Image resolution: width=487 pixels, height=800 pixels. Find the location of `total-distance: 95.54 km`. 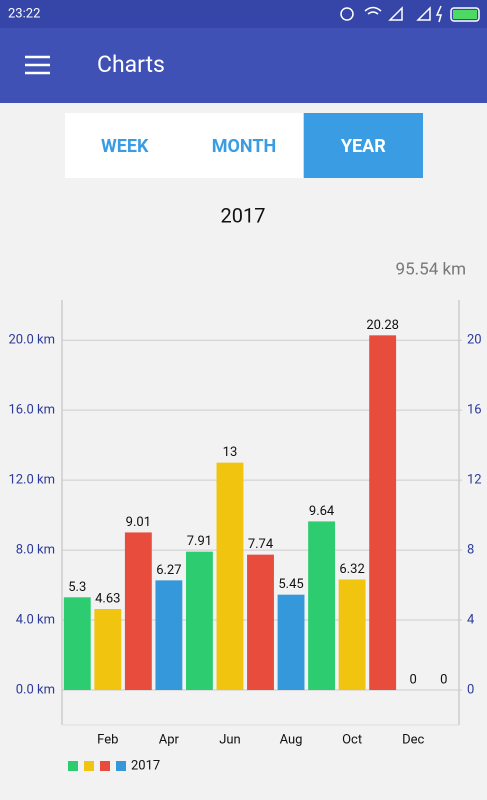

total-distance: 95.54 km is located at coordinates (431, 269).